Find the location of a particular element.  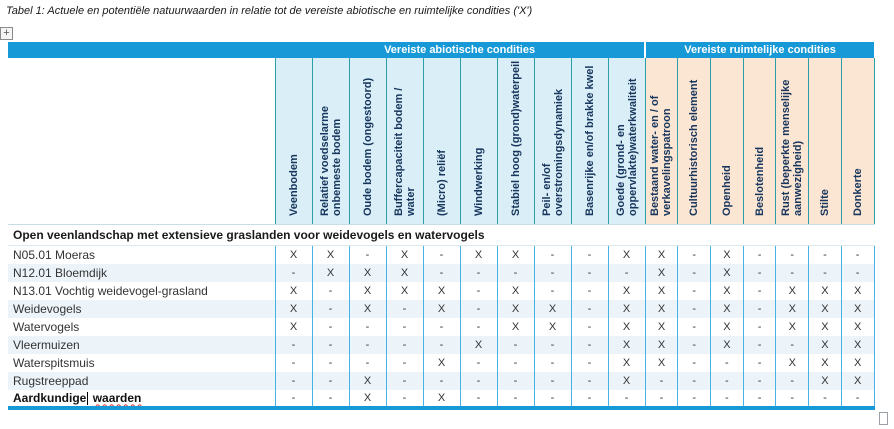

column-header: Oude bodem (ongestoord) is located at coordinates (367, 141).